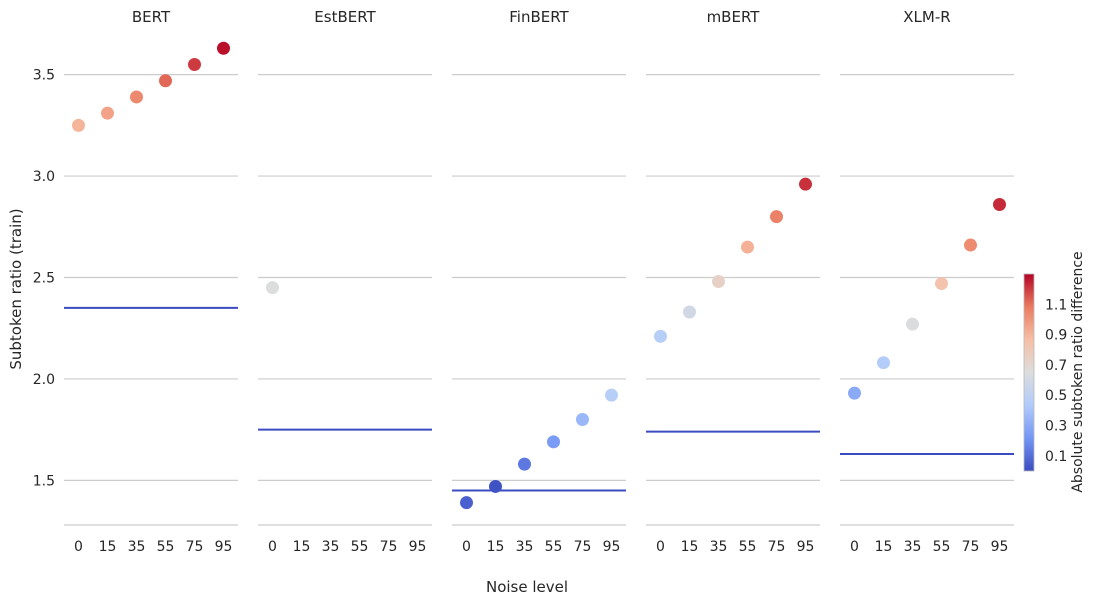  I want to click on panel-xlm-r: XLM-R 0 15 35 55 75 95, so click(927, 281).